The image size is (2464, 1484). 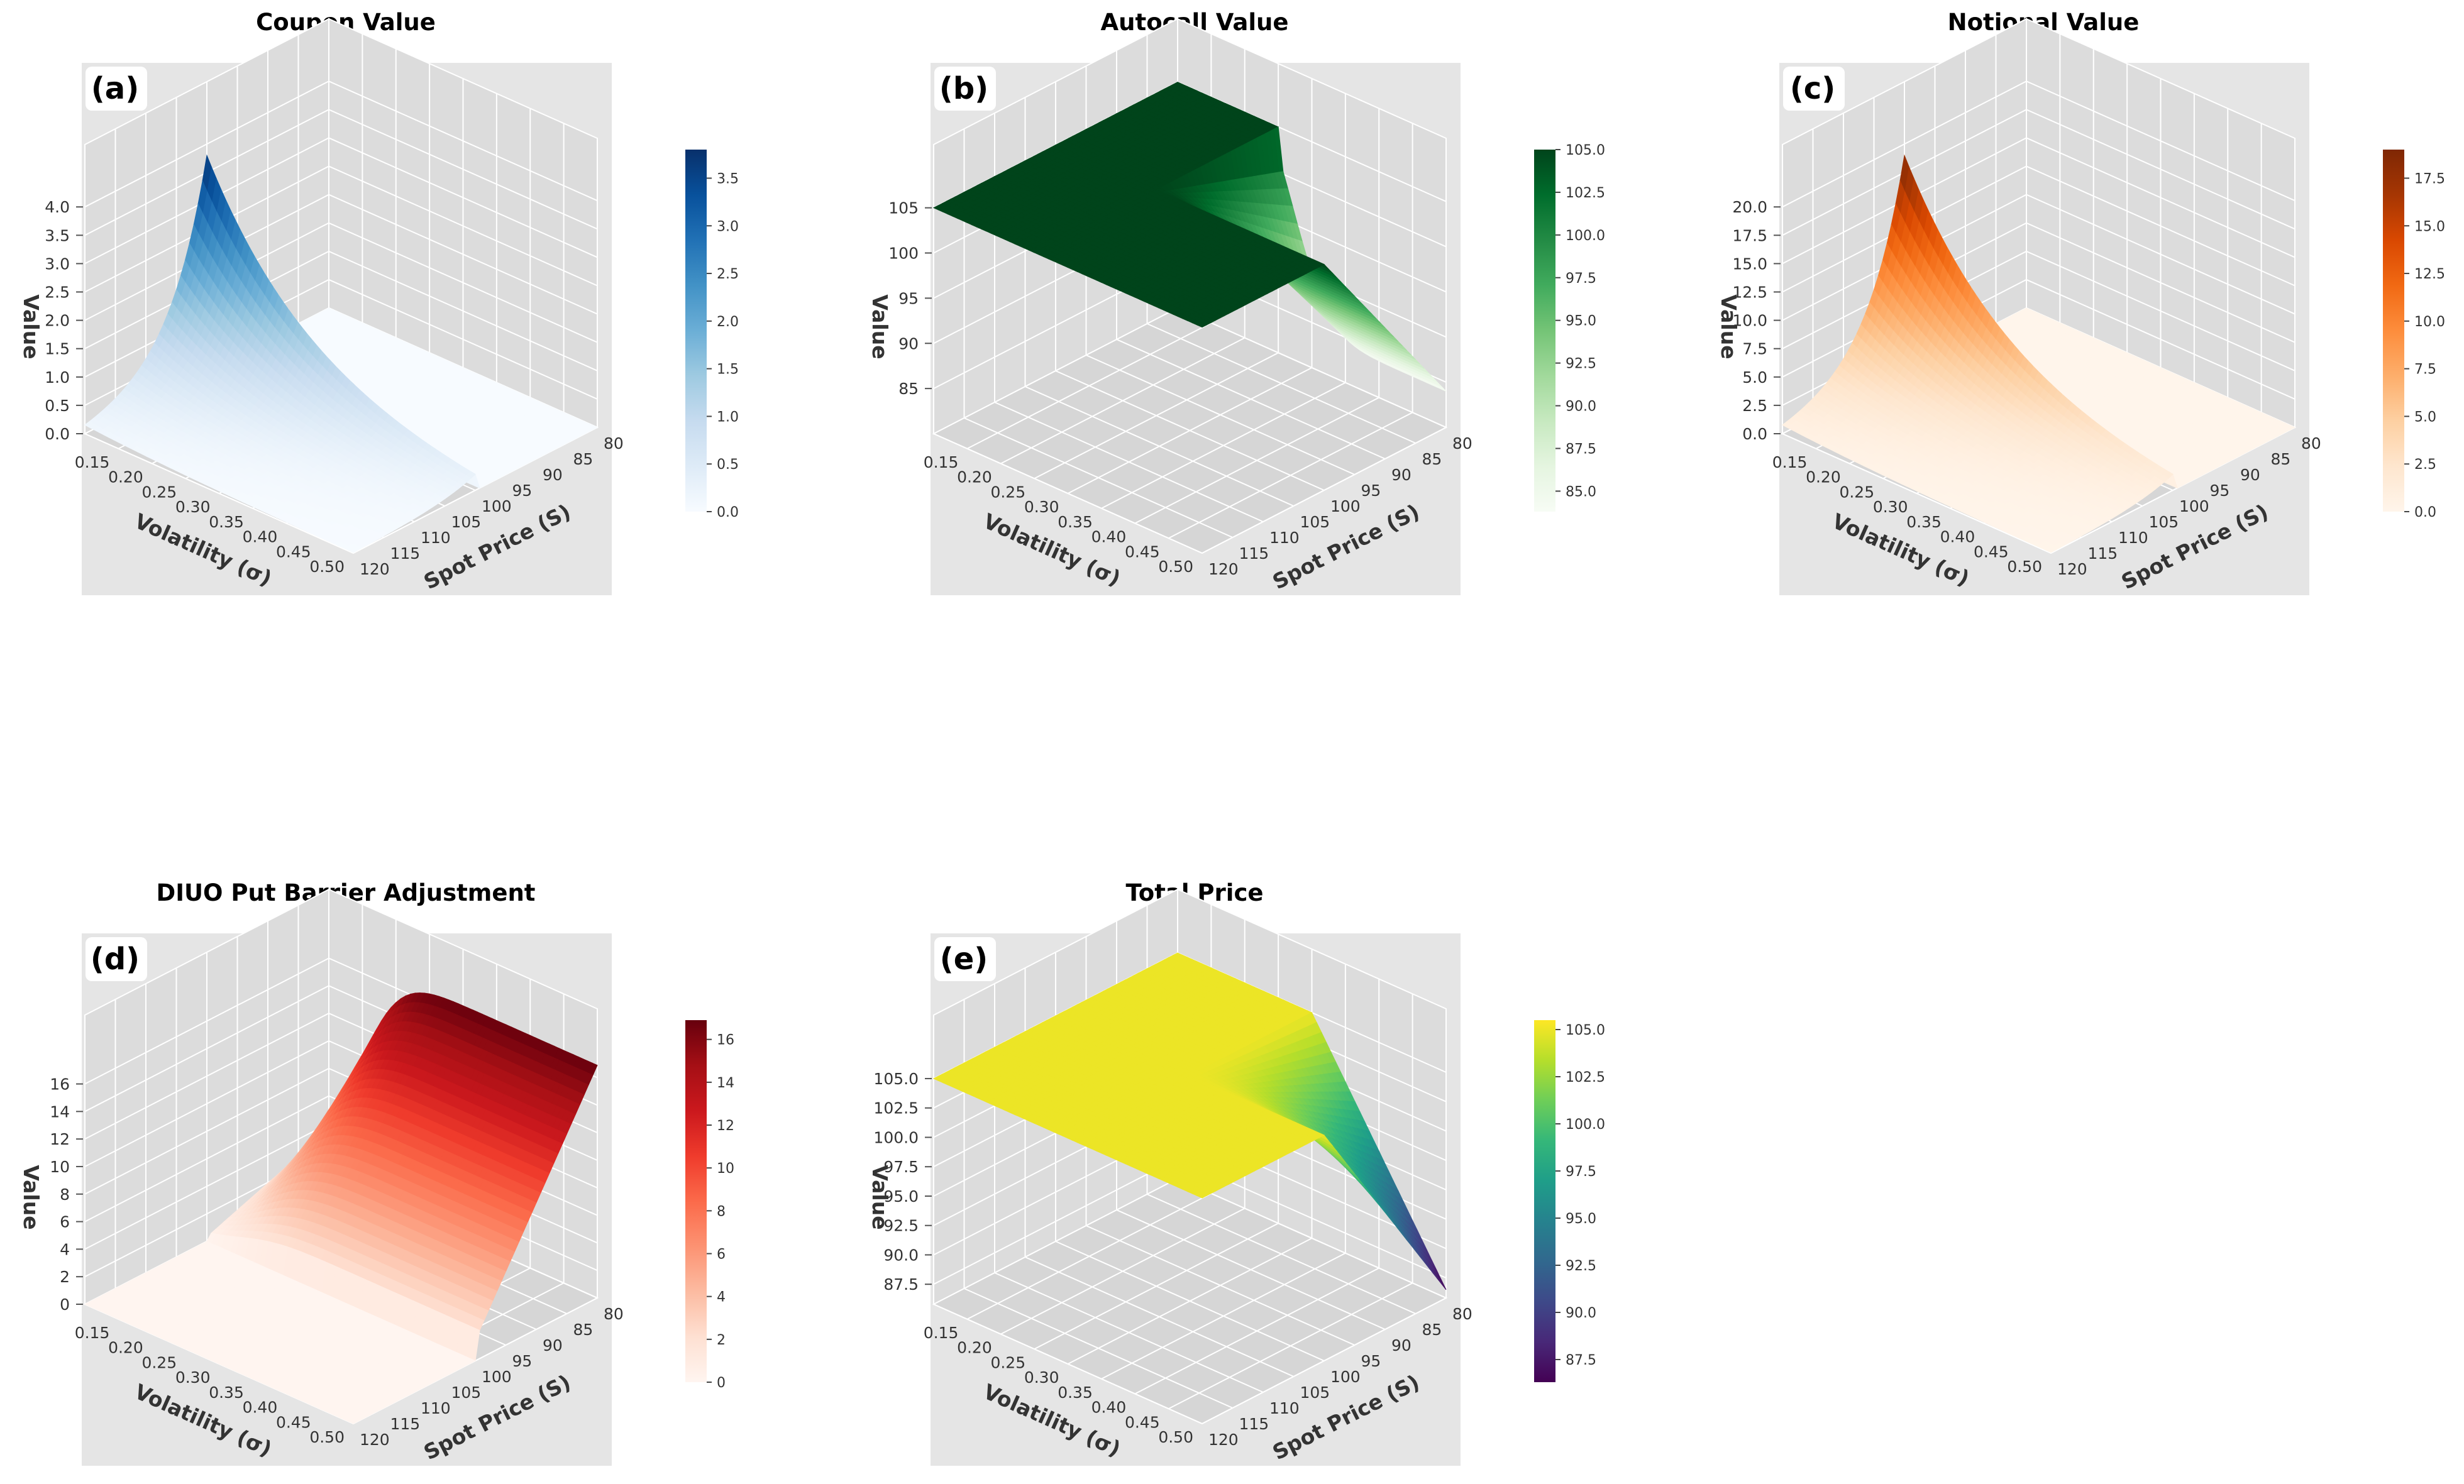 I want to click on colorbar-tick-label: 0.0, so click(x=728, y=512).